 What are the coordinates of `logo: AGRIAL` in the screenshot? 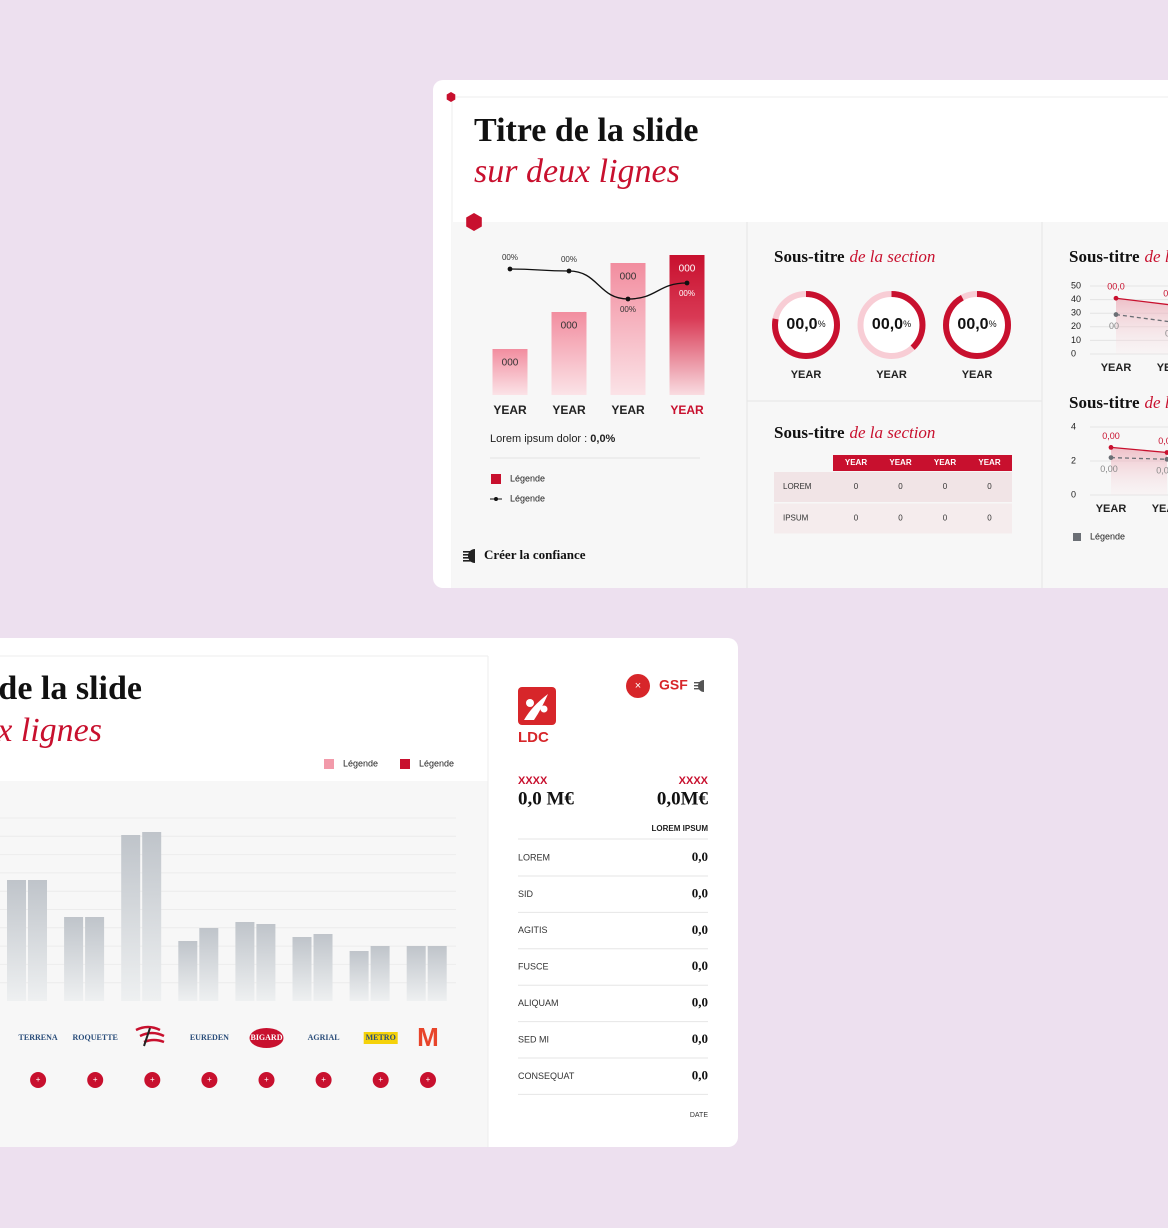 It's located at (324, 1037).